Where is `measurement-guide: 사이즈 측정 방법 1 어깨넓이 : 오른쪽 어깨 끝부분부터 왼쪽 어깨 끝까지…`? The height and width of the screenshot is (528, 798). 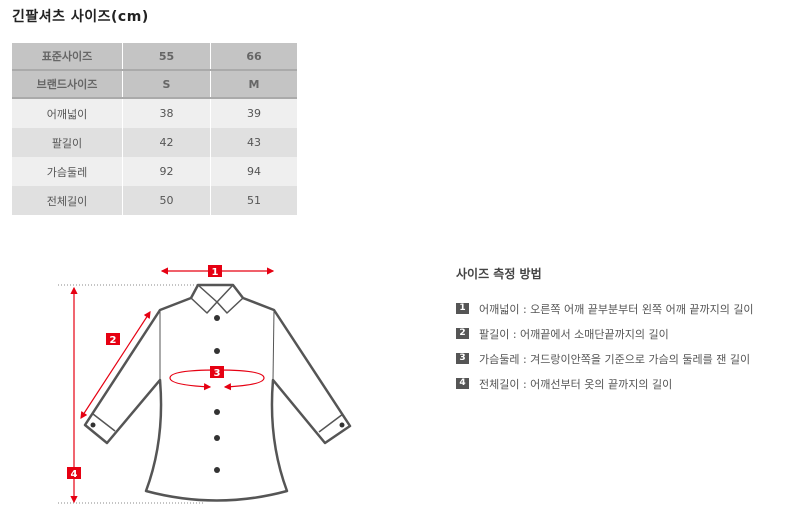 measurement-guide: 사이즈 측정 방법 1 어깨넓이 : 오른쪽 어깨 끝부분부터 왼쪽 어깨 끝까지… is located at coordinates (605, 330).